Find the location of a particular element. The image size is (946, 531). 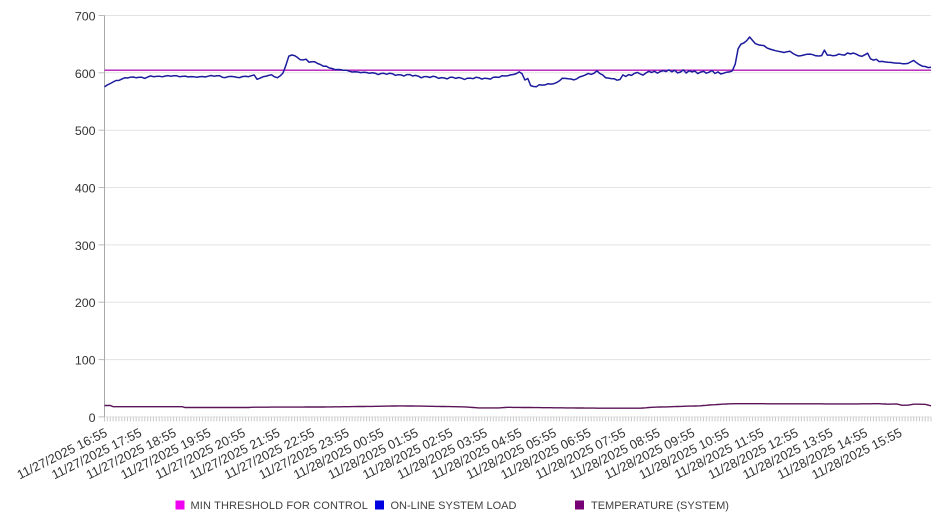

svg-text: 0 is located at coordinates (92, 418).